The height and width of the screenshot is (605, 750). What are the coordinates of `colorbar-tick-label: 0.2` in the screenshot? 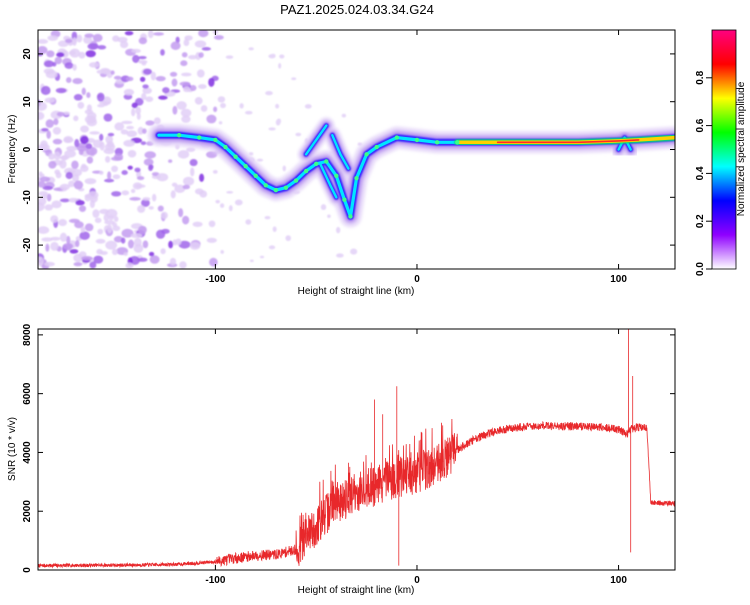 It's located at (700, 221).